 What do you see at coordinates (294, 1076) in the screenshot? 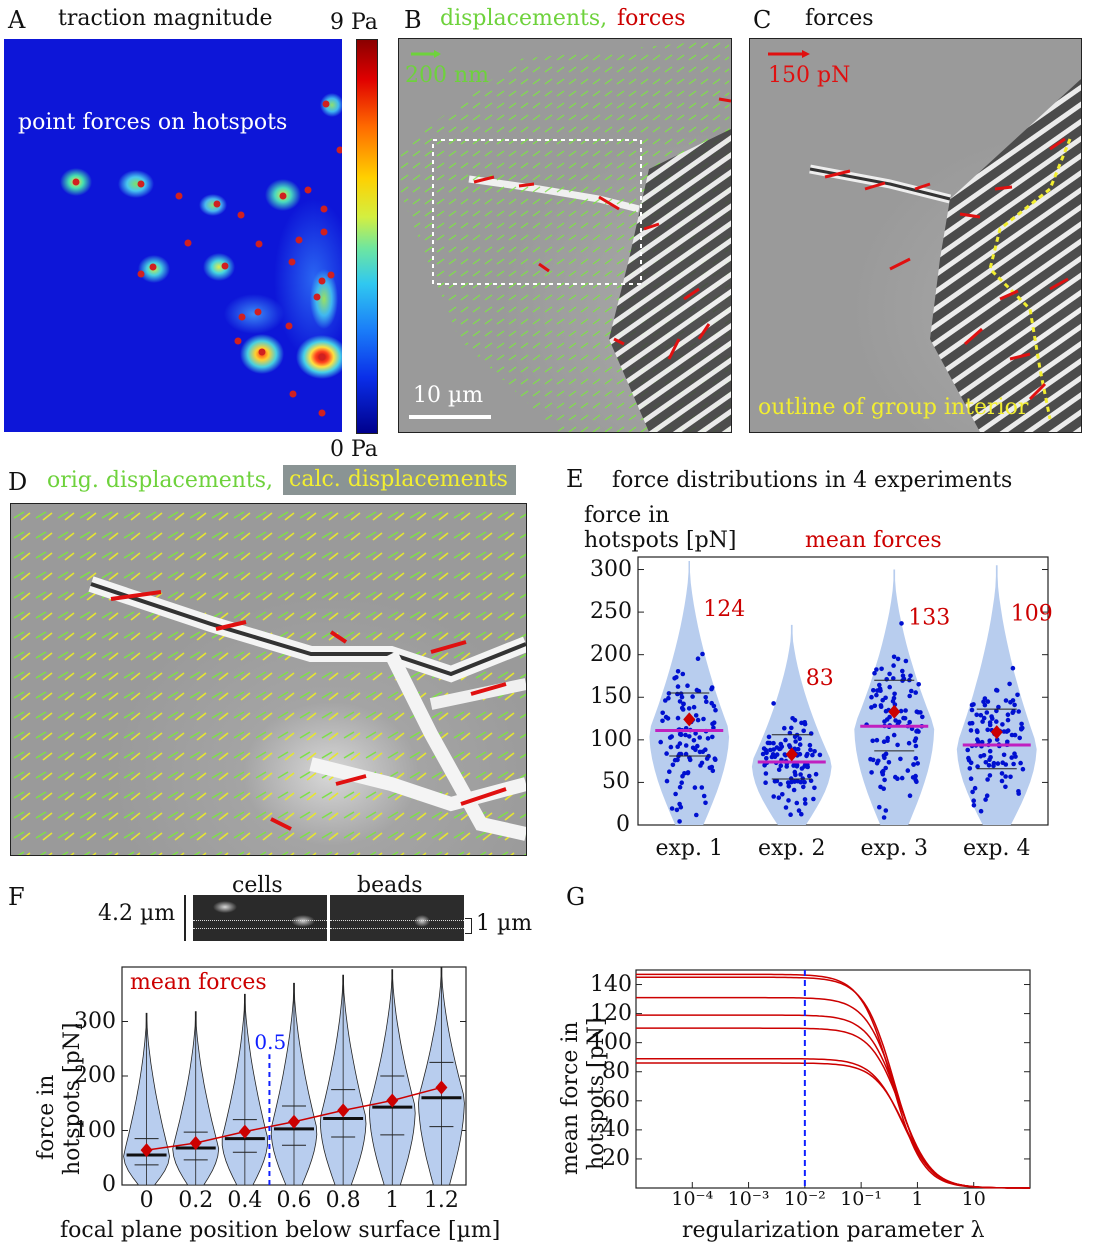
I see `chart-f: 0.5` at bounding box center [294, 1076].